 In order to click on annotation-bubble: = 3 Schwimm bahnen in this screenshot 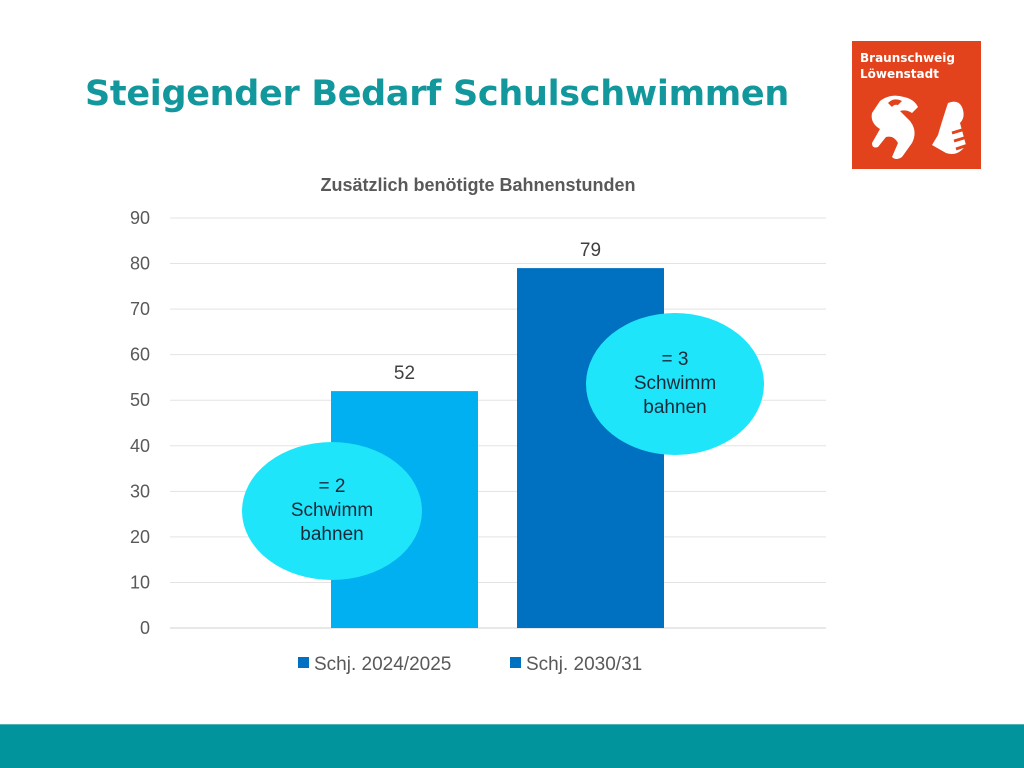, I will do `click(675, 384)`.